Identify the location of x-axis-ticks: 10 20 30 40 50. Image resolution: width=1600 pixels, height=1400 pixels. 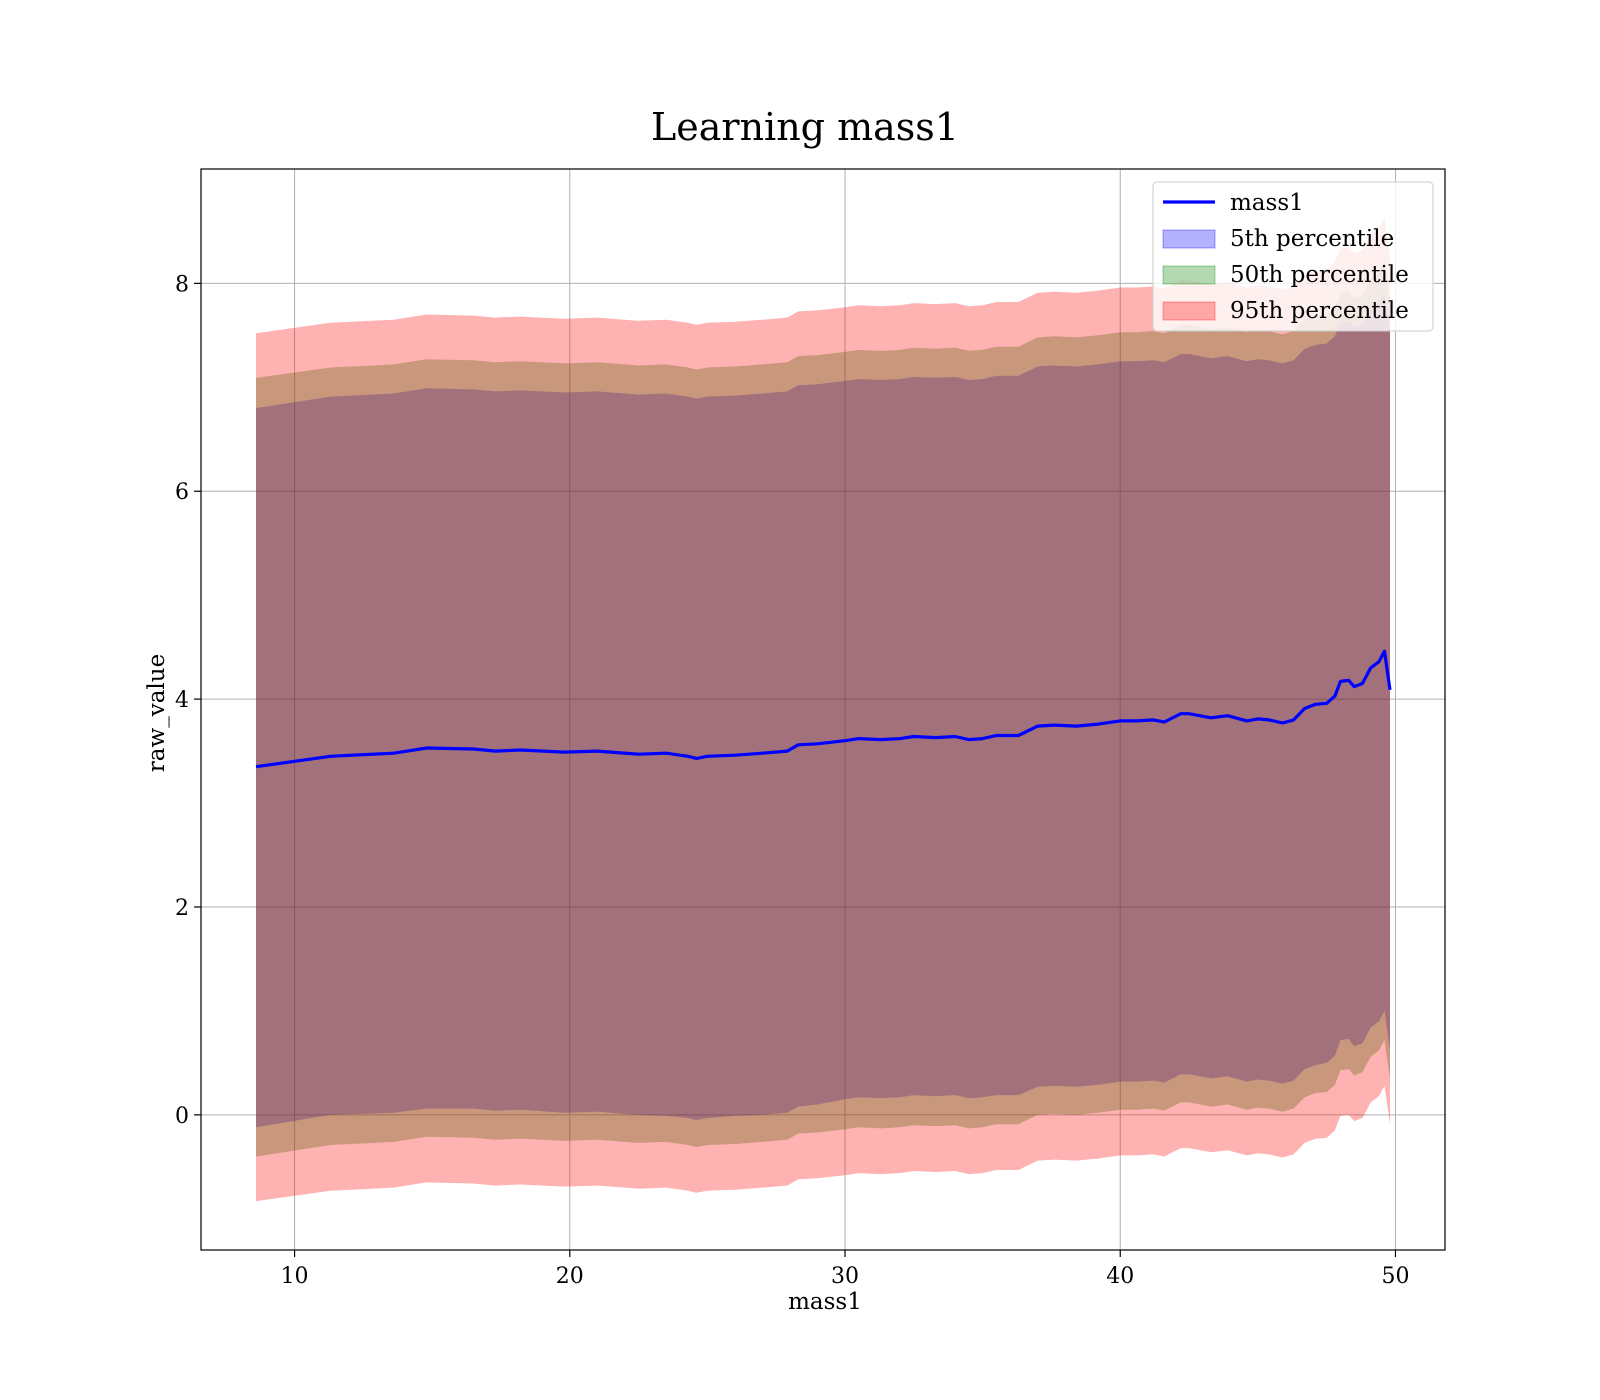
(845, 1269).